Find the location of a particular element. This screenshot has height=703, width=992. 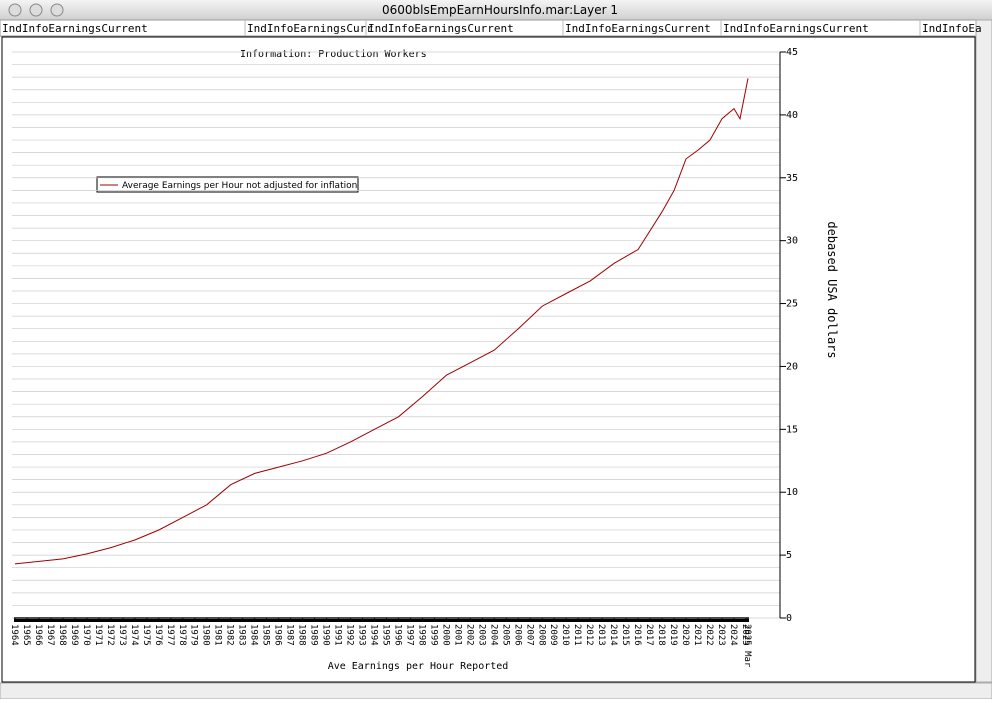

x-tick-label: 1981 is located at coordinates (218, 635).